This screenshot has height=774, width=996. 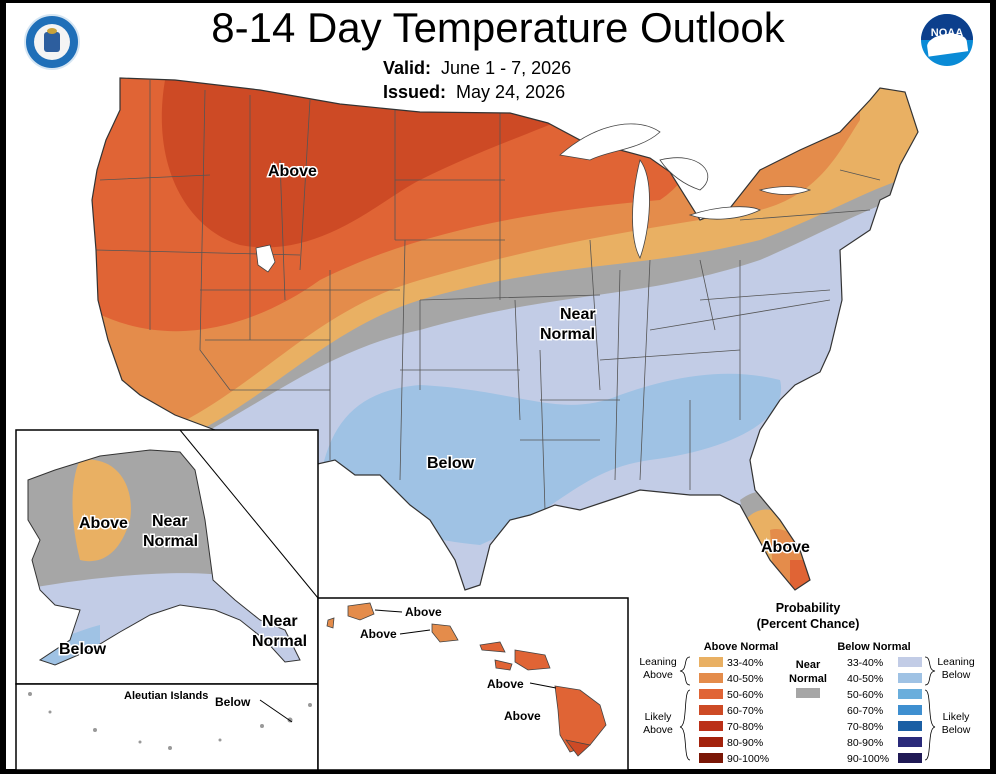 What do you see at coordinates (873, 647) in the screenshot?
I see `legend-below-header: Below Normal` at bounding box center [873, 647].